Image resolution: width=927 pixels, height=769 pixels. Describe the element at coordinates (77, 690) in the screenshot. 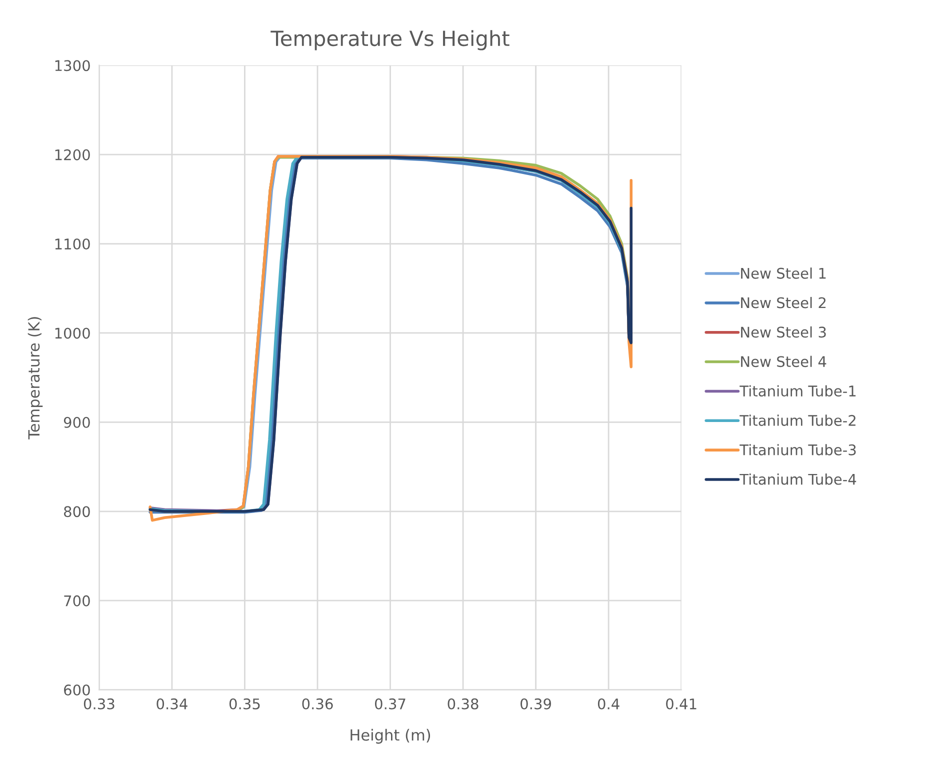

I see `y-tick-label: 600` at that location.